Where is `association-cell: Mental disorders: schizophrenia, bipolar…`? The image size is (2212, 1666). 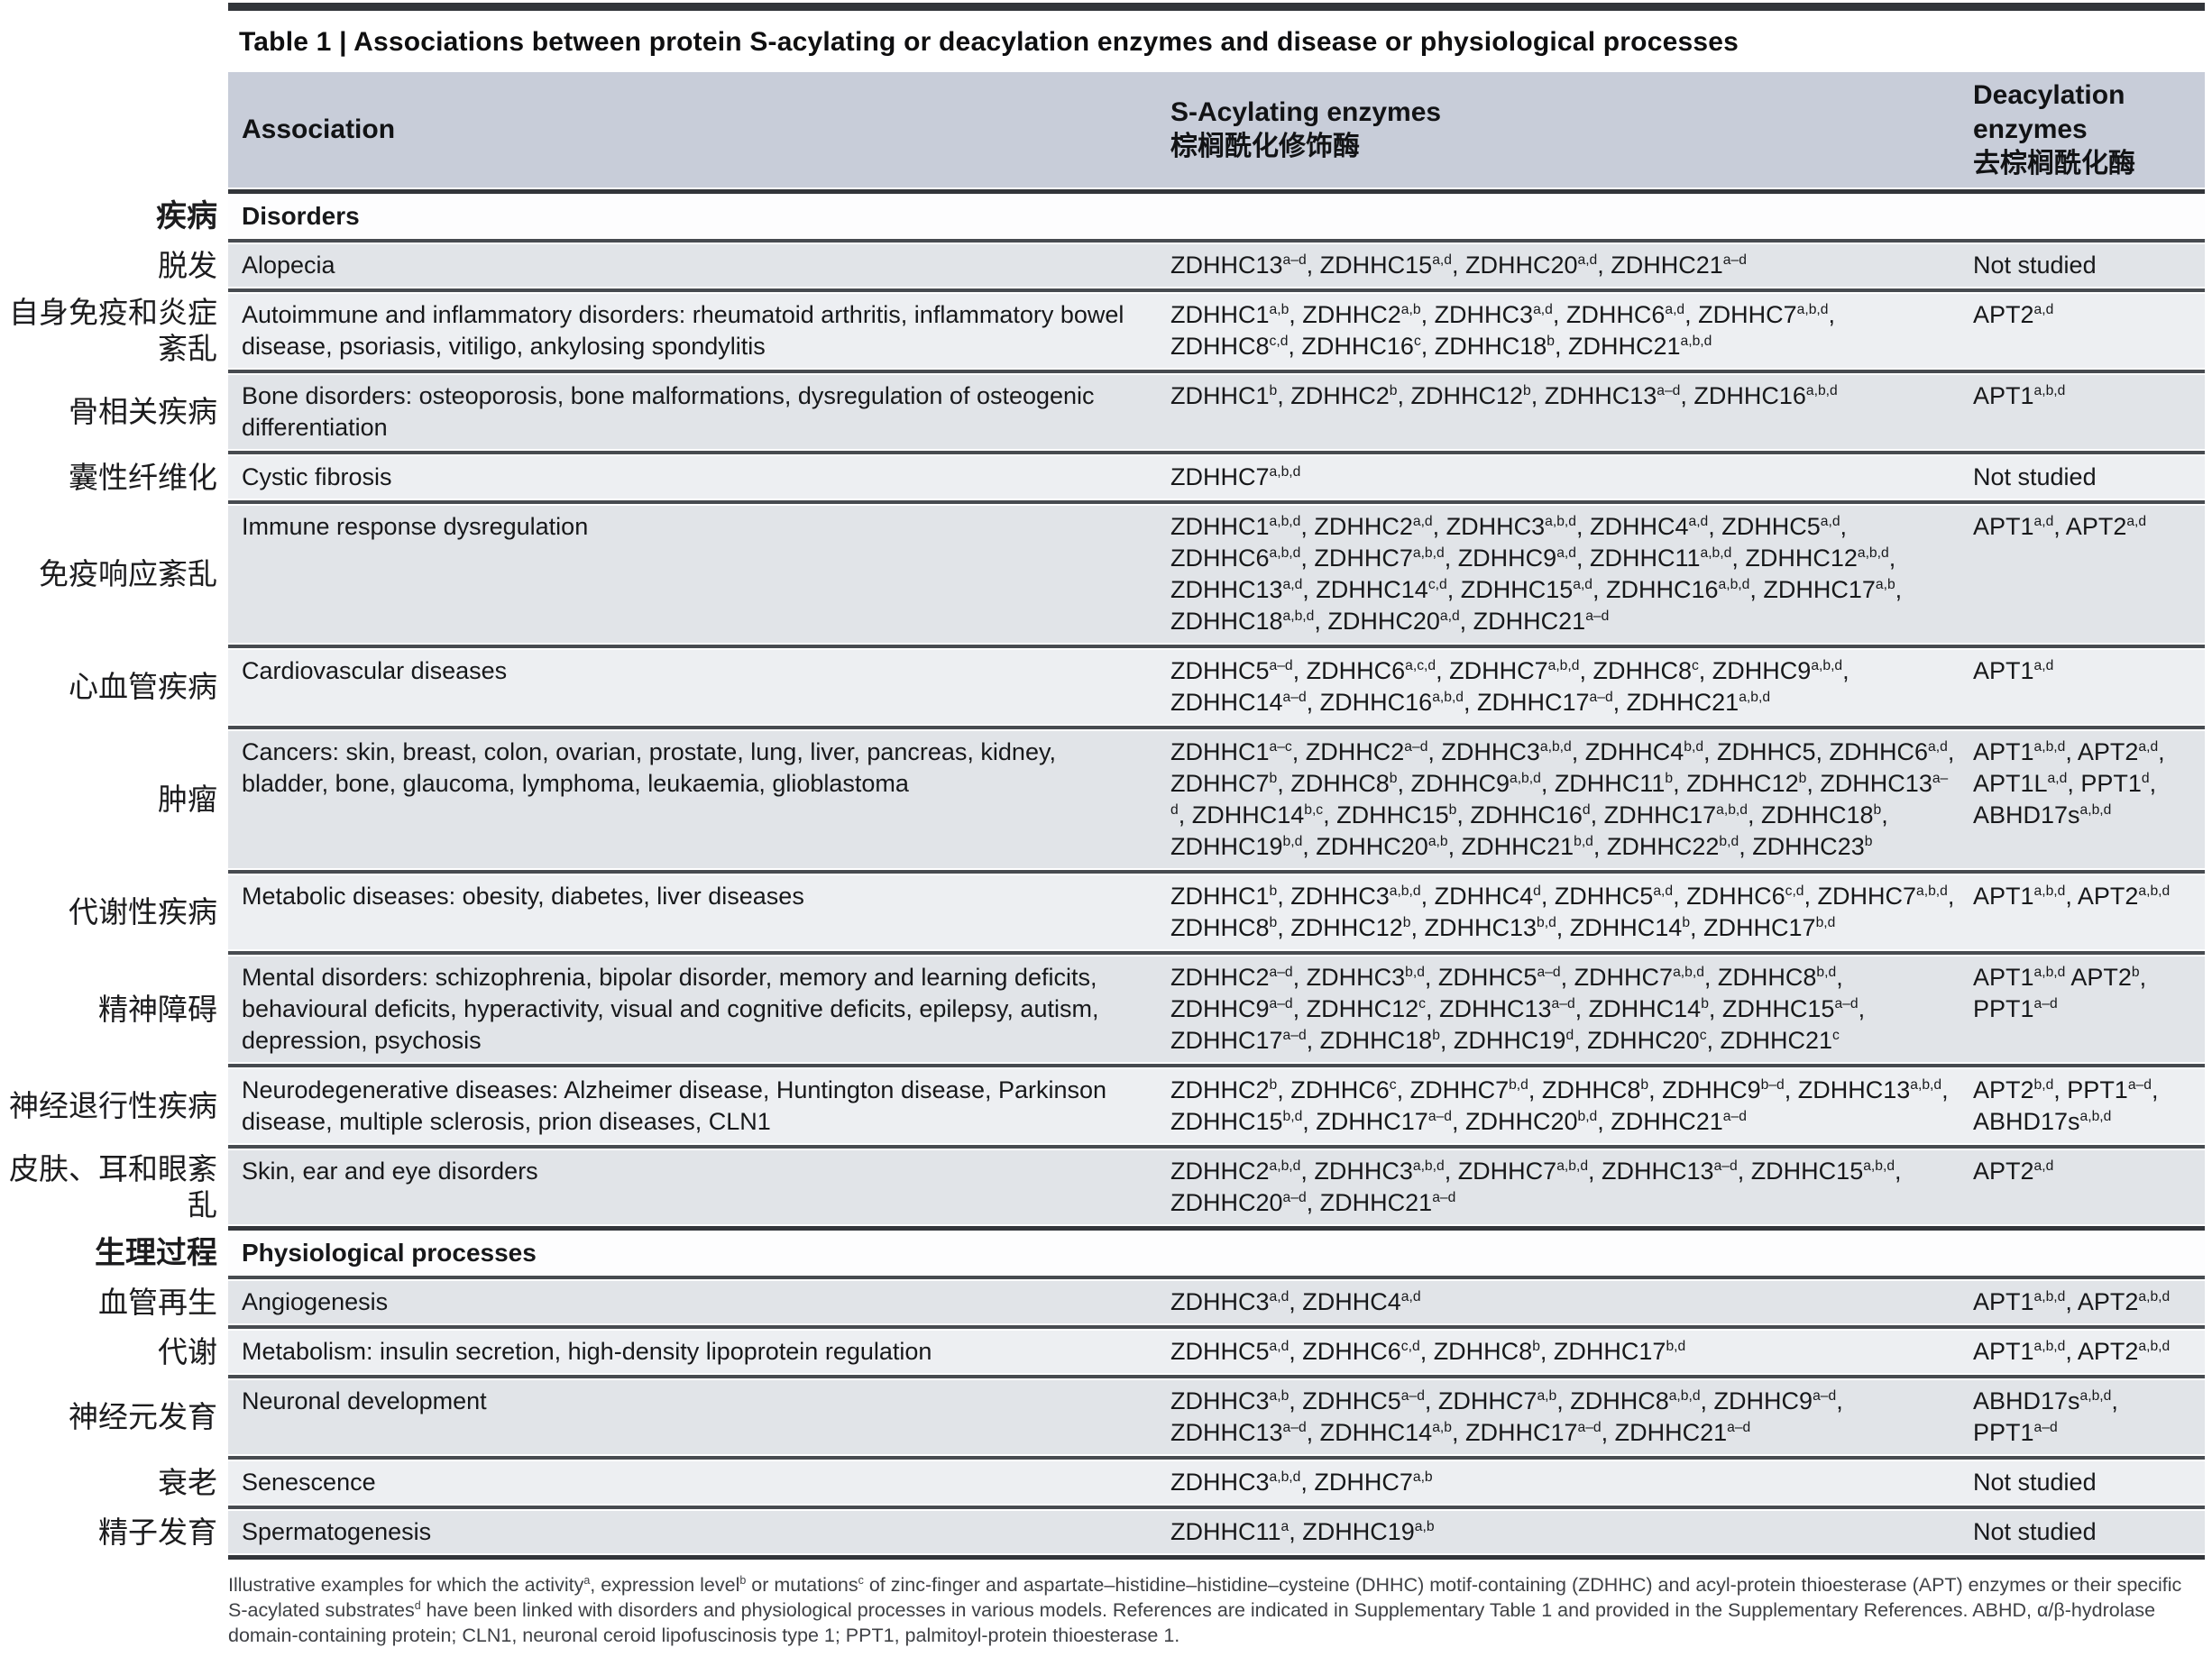 association-cell: Mental disorders: schizophrenia, bipolar… is located at coordinates (670, 1009).